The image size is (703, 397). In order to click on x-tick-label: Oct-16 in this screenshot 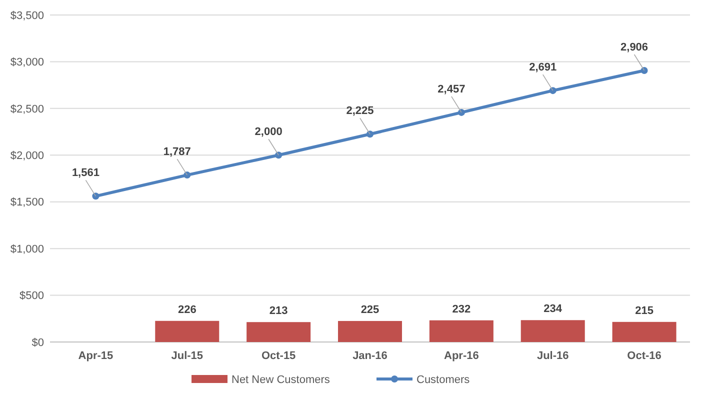, I will do `click(644, 356)`.